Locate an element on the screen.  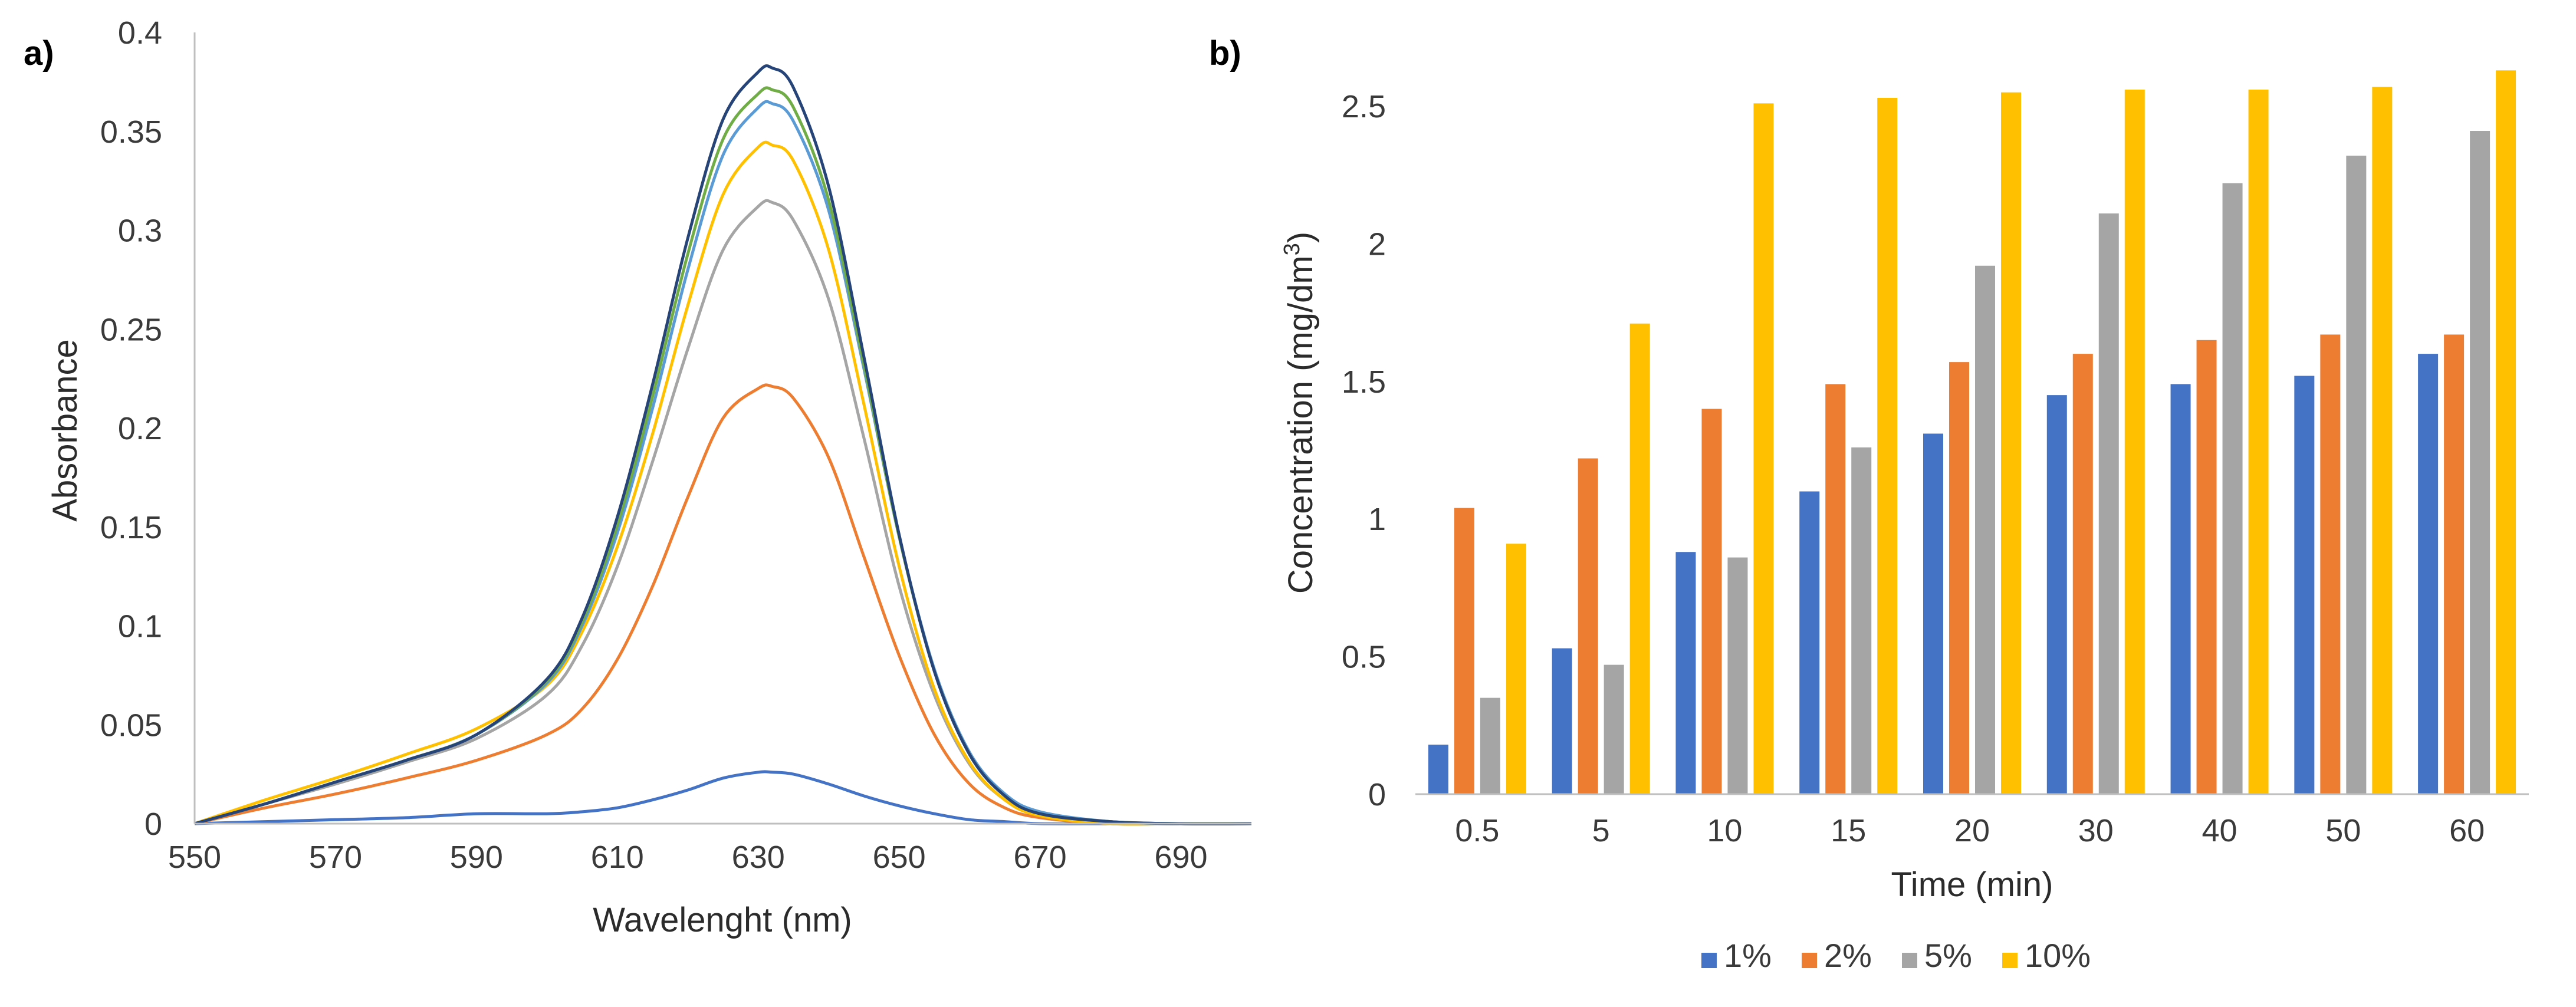
panel-a-y-tick-labels: 0 0.05 0.1 0.15 0.2 0.25 0.3 0.35 0.4 is located at coordinates (131, 429).